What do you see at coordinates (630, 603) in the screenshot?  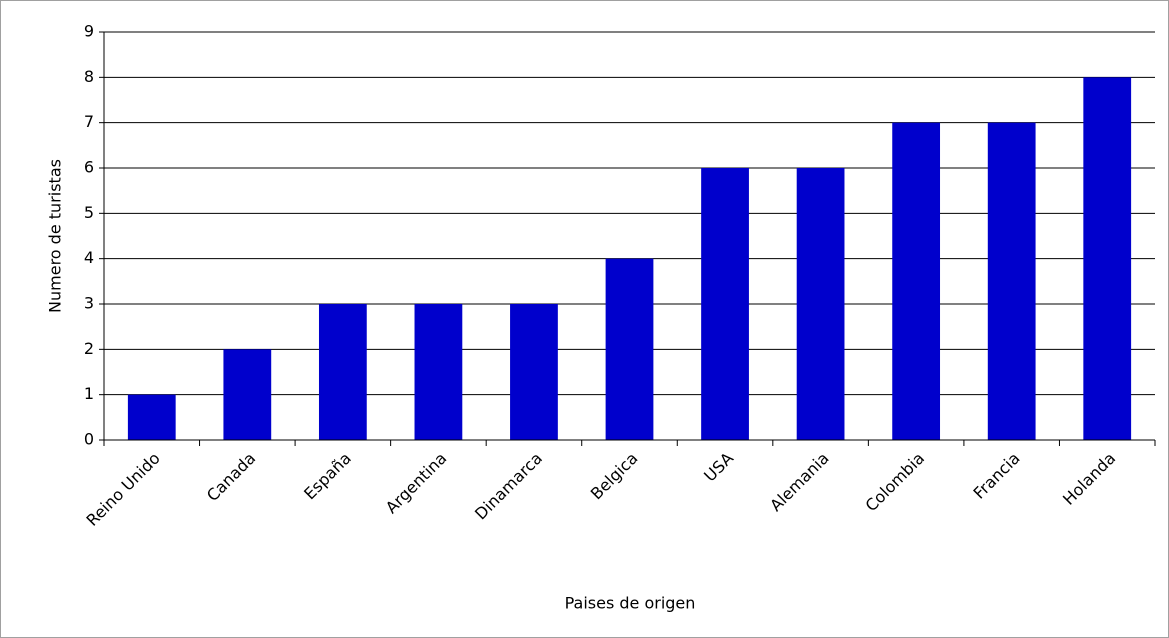 I see `x-axis-label: Paises de origen` at bounding box center [630, 603].